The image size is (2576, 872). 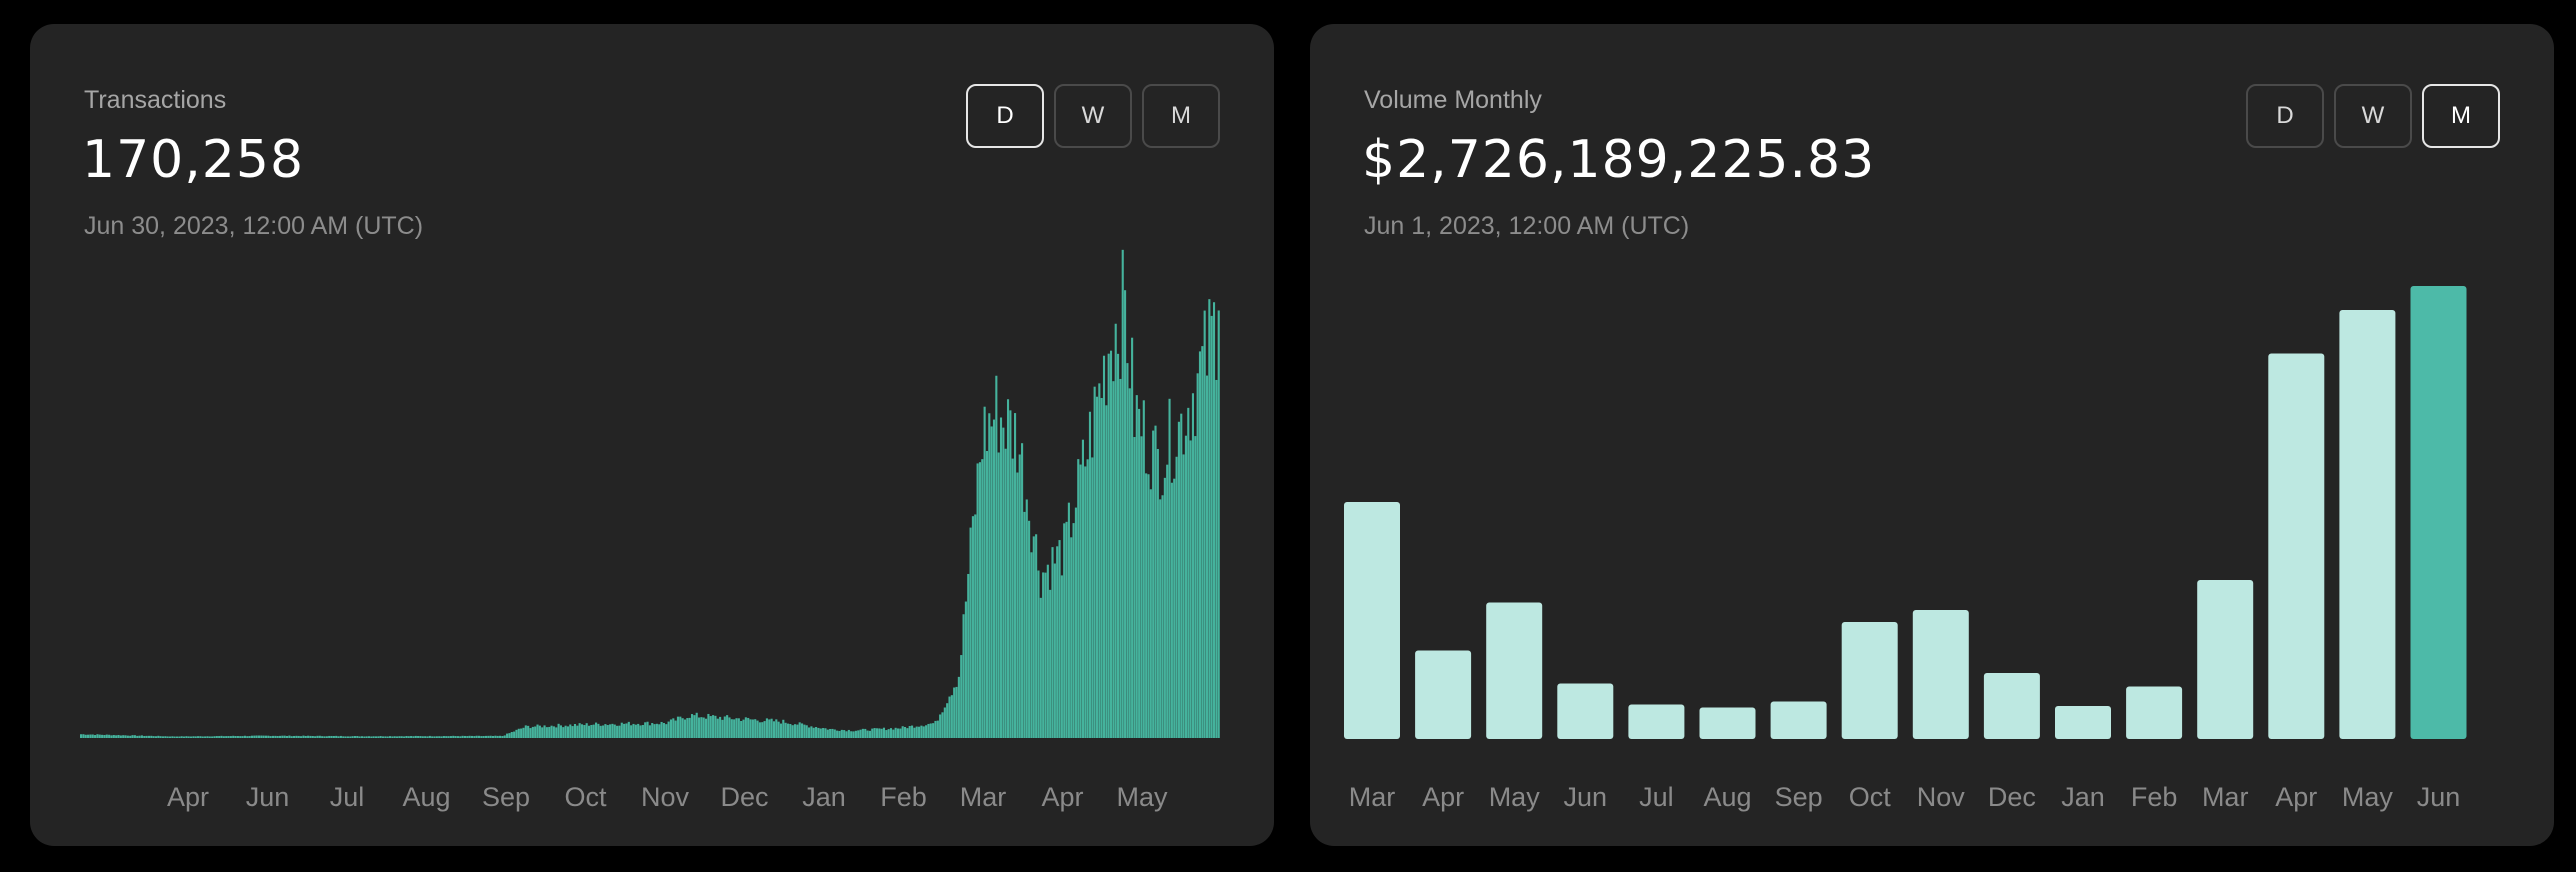 I want to click on x-tick-label: Dec, so click(x=744, y=797).